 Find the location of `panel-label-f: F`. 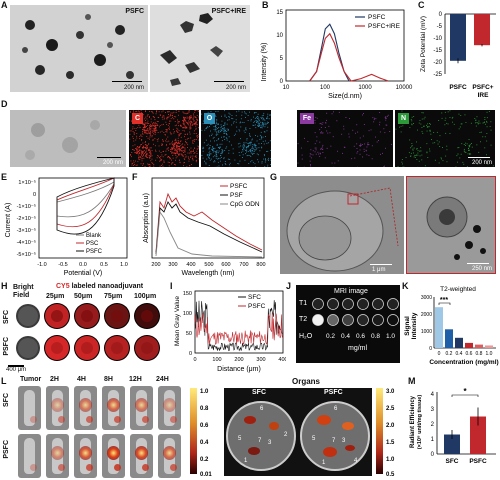

panel-label-f: F is located at coordinates (135, 177).